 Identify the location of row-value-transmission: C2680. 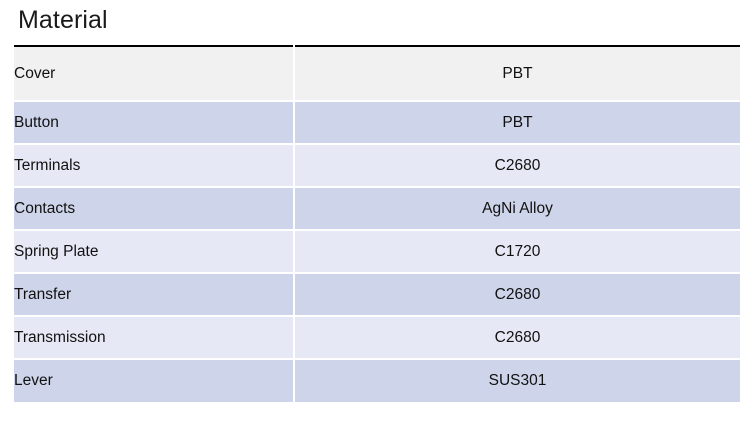
(517, 337).